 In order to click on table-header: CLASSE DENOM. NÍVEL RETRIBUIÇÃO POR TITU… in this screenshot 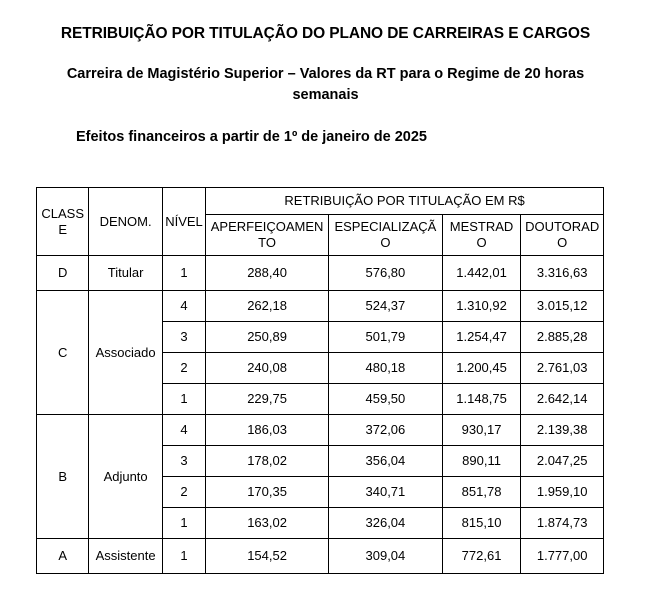, I will do `click(319, 221)`.